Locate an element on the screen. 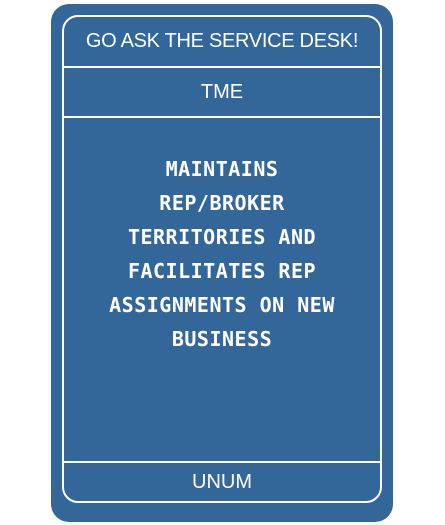 This screenshot has width=445, height=525. card-header: GO ASK THE SERVICE DESK! is located at coordinates (222, 42).